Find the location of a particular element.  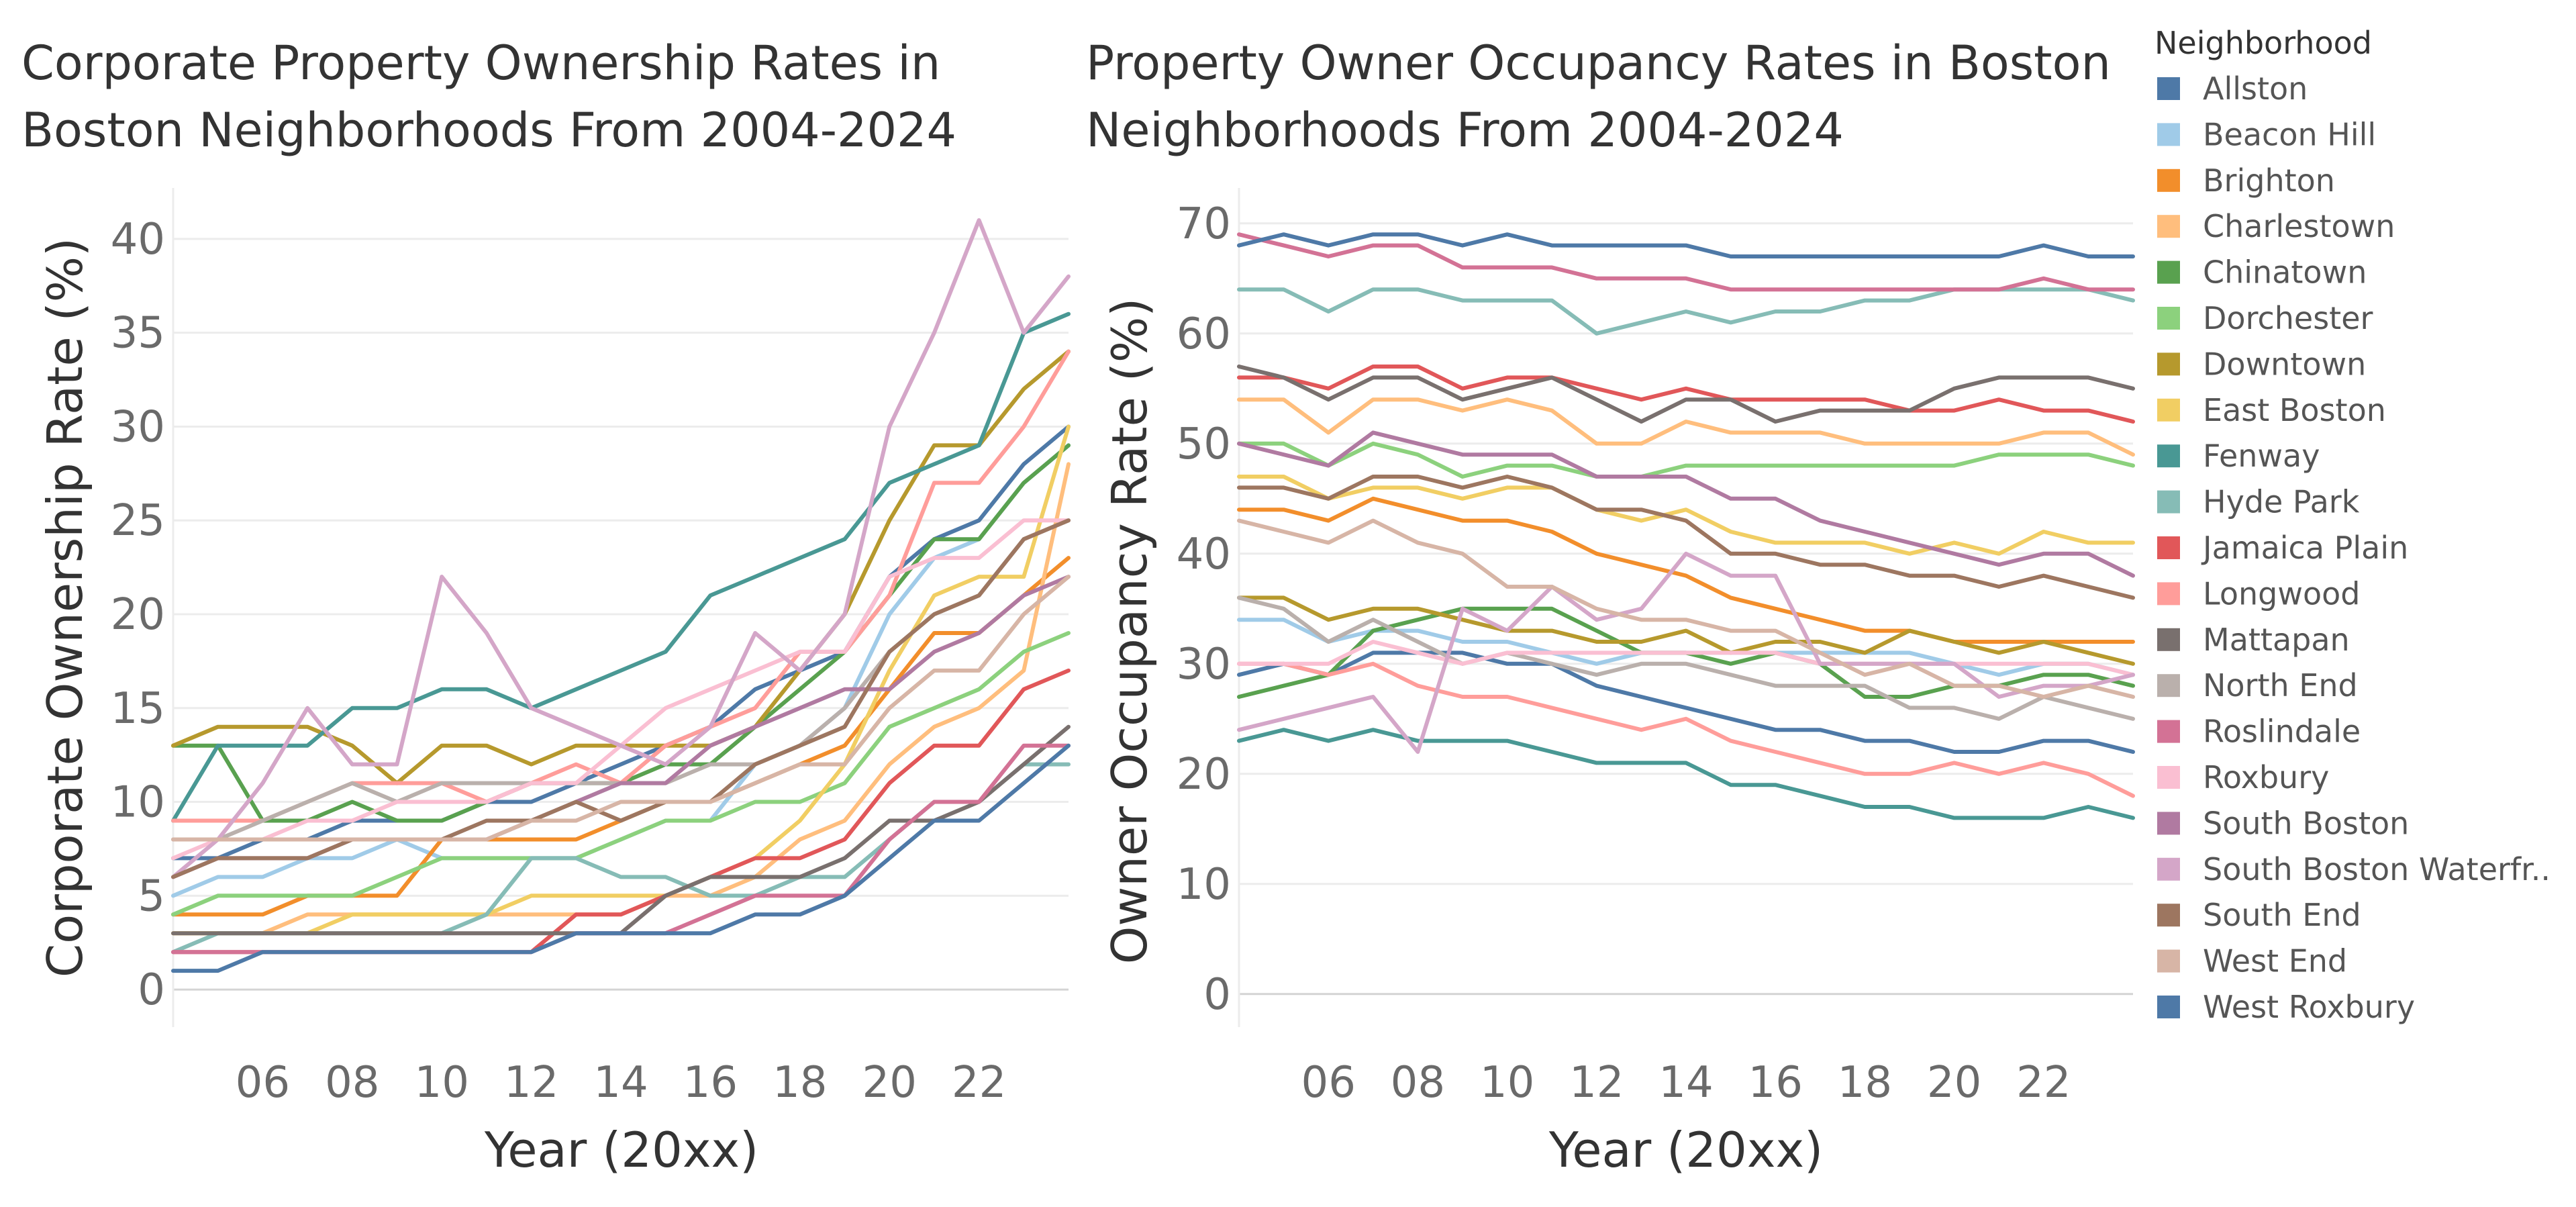

legend-item: South Boston is located at coordinates (2283, 823).